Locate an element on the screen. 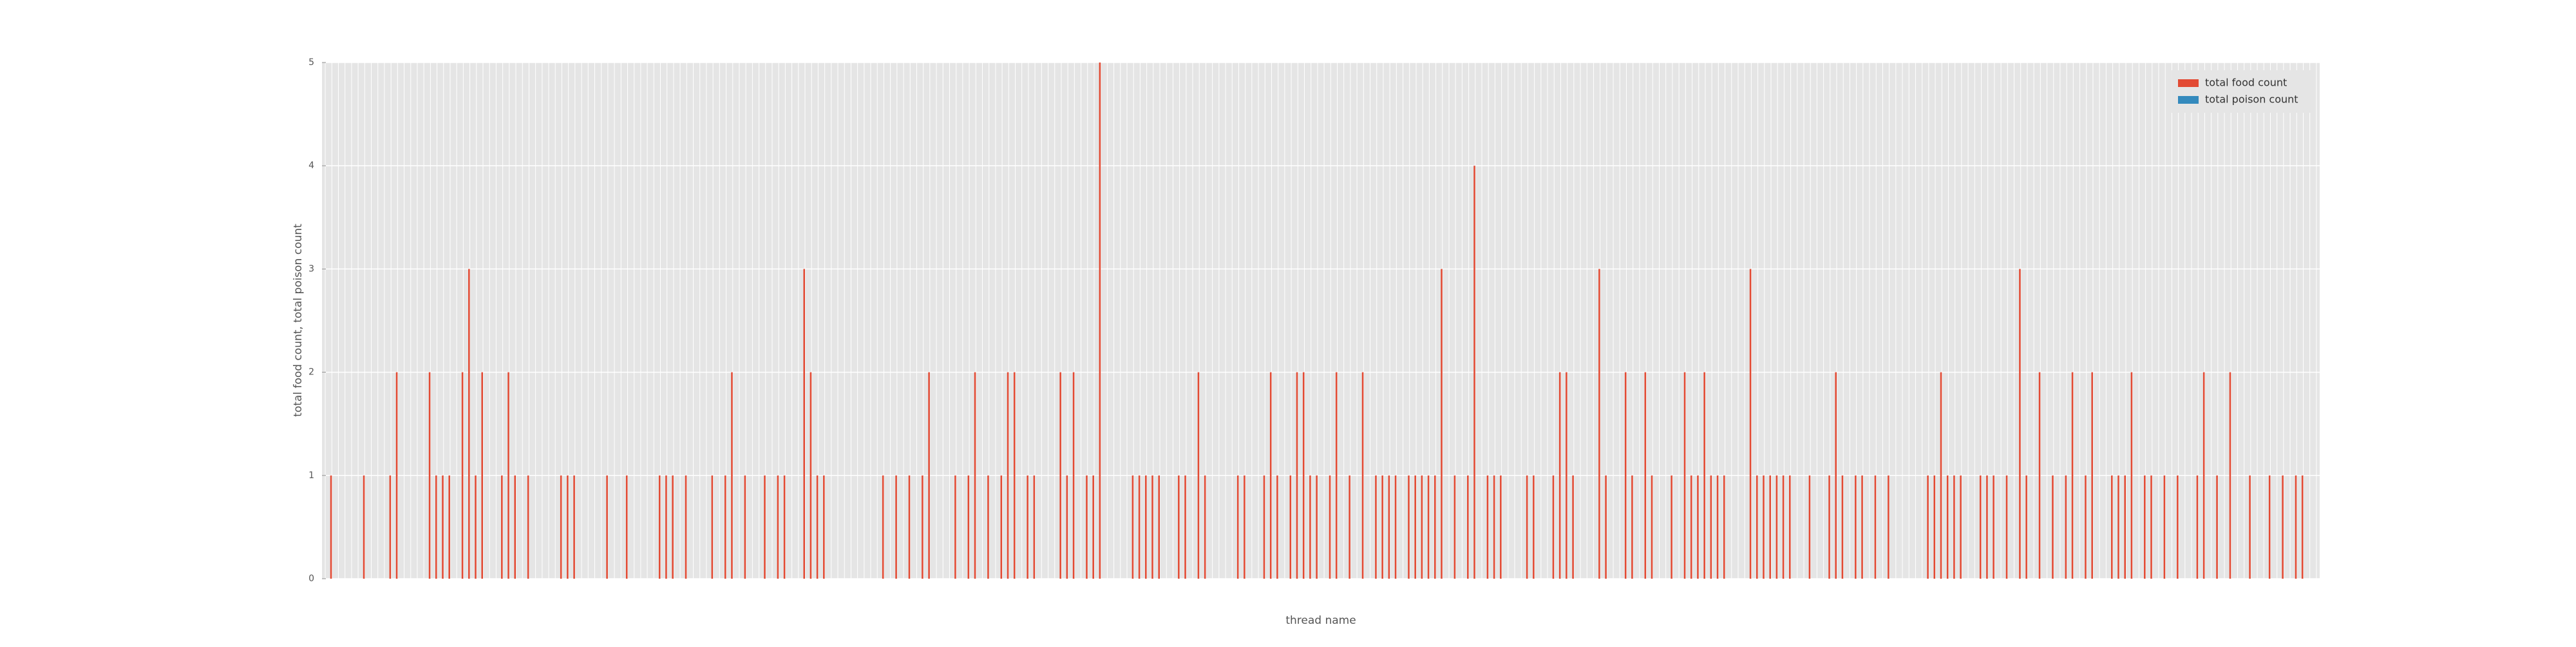 Image resolution: width=2576 pixels, height=647 pixels. y-tick-label: 3 is located at coordinates (311, 269).